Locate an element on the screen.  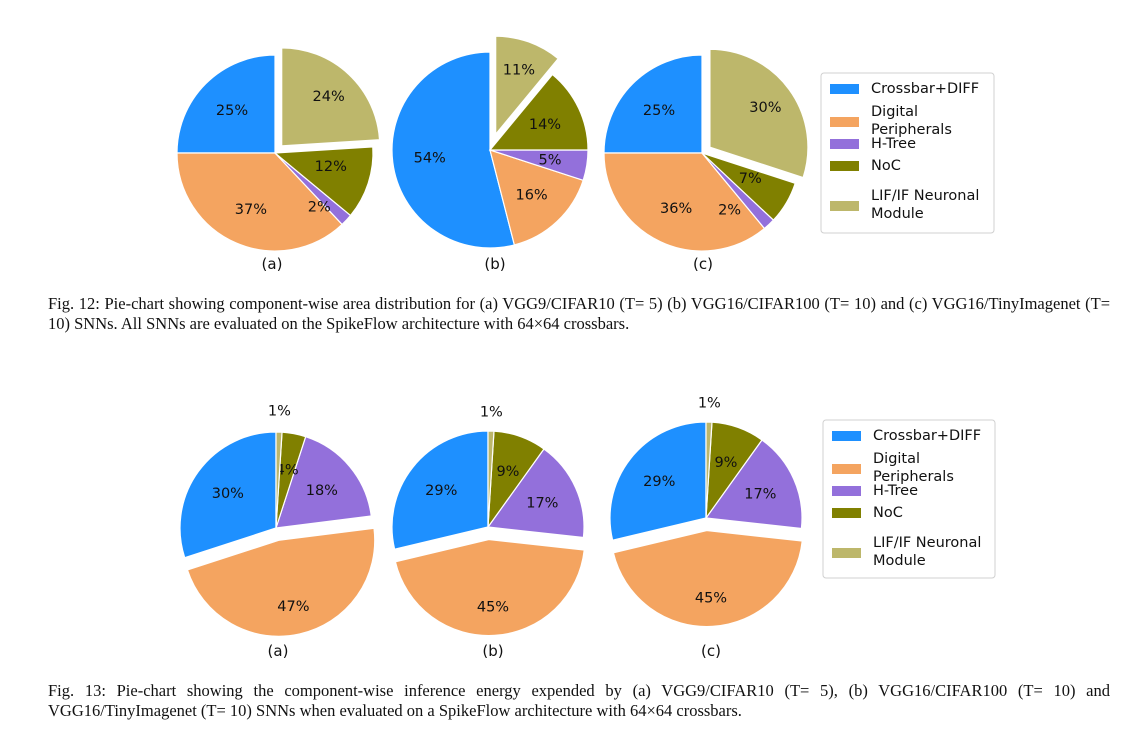
slice-percent-label: 11% is located at coordinates (519, 71).